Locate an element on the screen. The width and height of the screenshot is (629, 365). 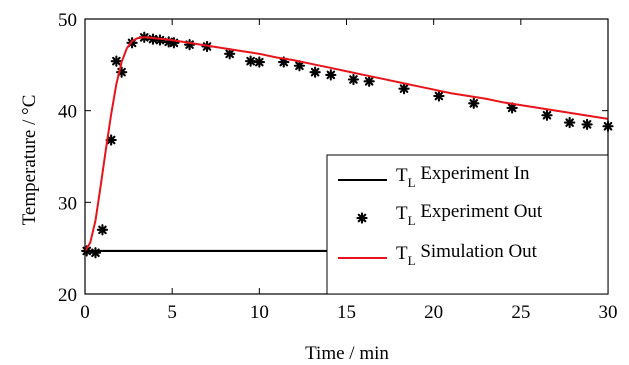
legend-label-rest: Simulation Out is located at coordinates (477, 251).